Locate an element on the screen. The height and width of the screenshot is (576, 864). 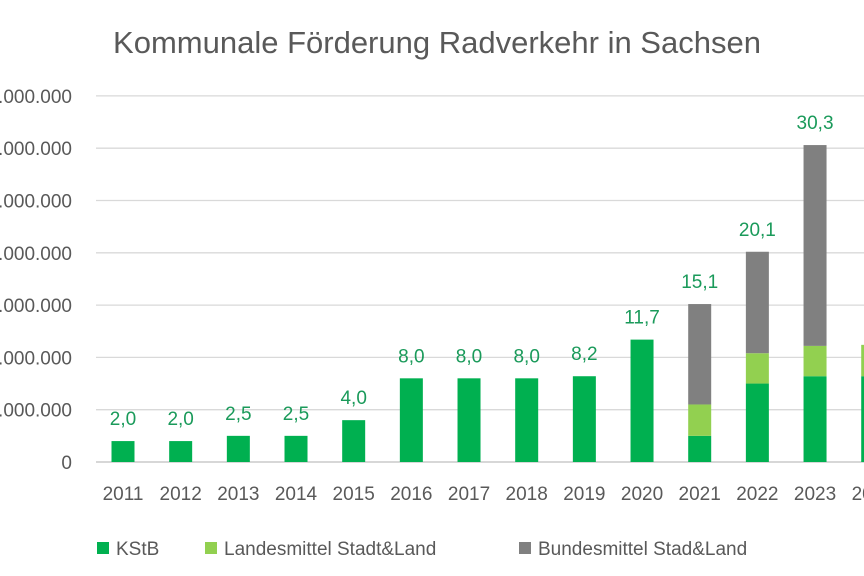
x-tick-label: 2016 is located at coordinates (411, 494).